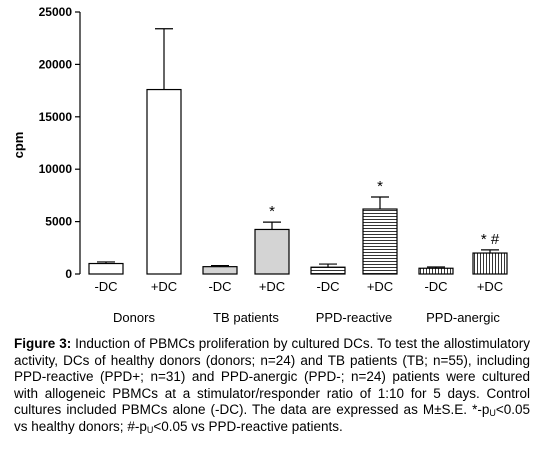 Image resolution: width=536 pixels, height=469 pixels. Describe the element at coordinates (248, 426) in the screenshot. I see `caption-text-3: <0.05 vs PPD-reactive patients.` at that location.